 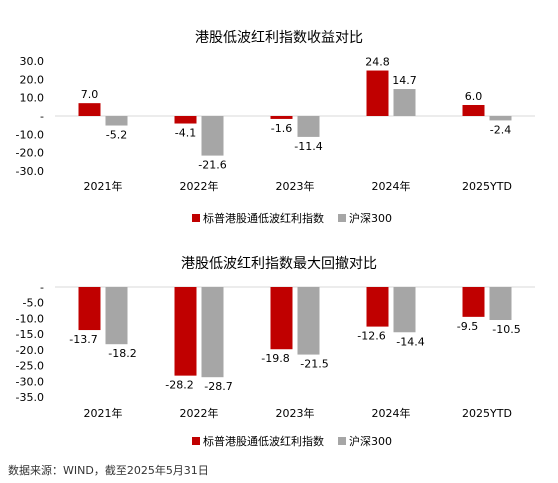 What do you see at coordinates (30, 334) in the screenshot?
I see `y-tick-label: -15.0` at bounding box center [30, 334].